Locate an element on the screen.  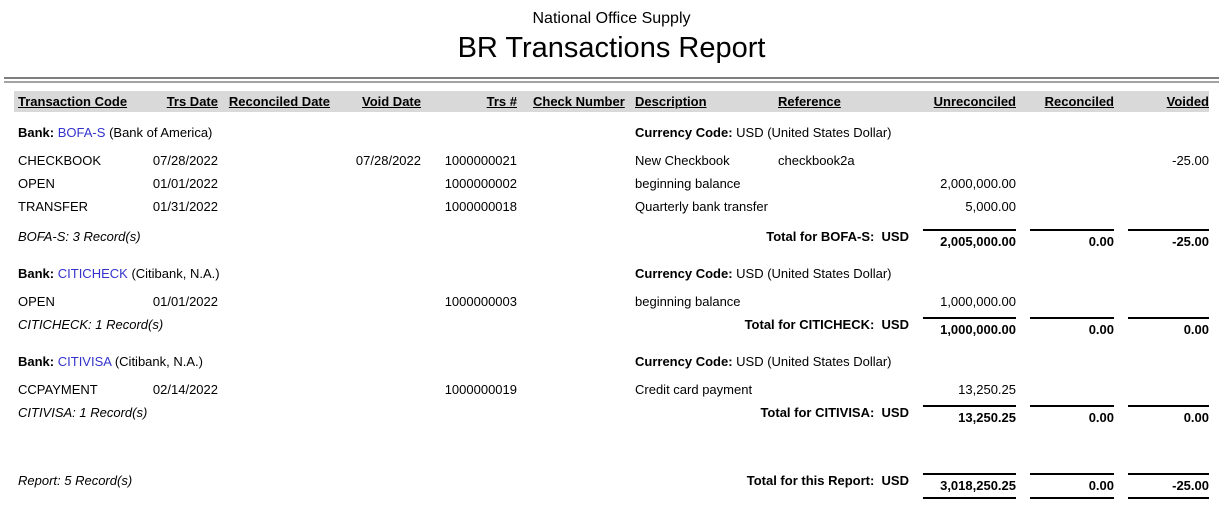
col-header-description: Description is located at coordinates (702, 101).